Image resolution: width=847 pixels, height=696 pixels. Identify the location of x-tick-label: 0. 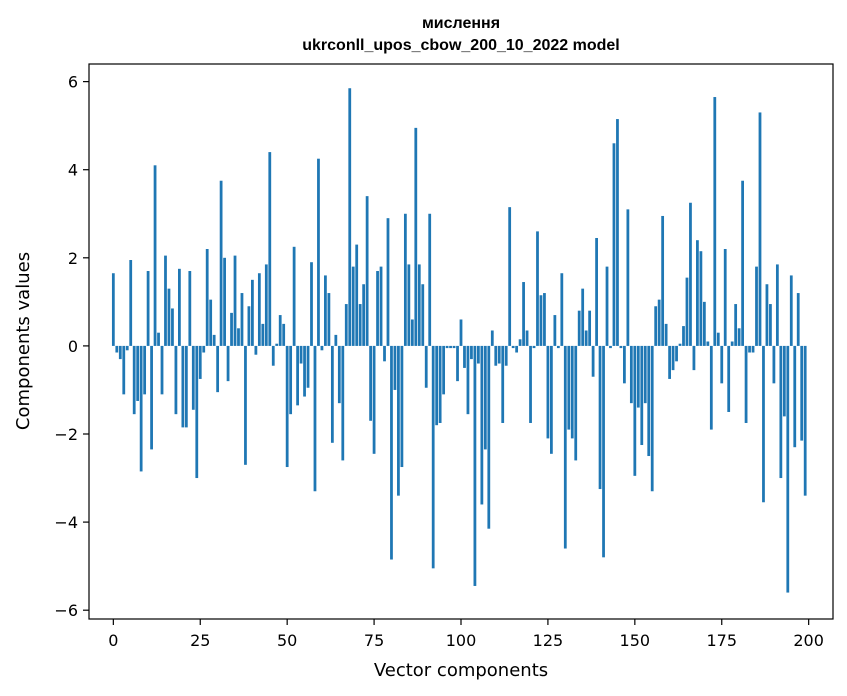
(113, 640).